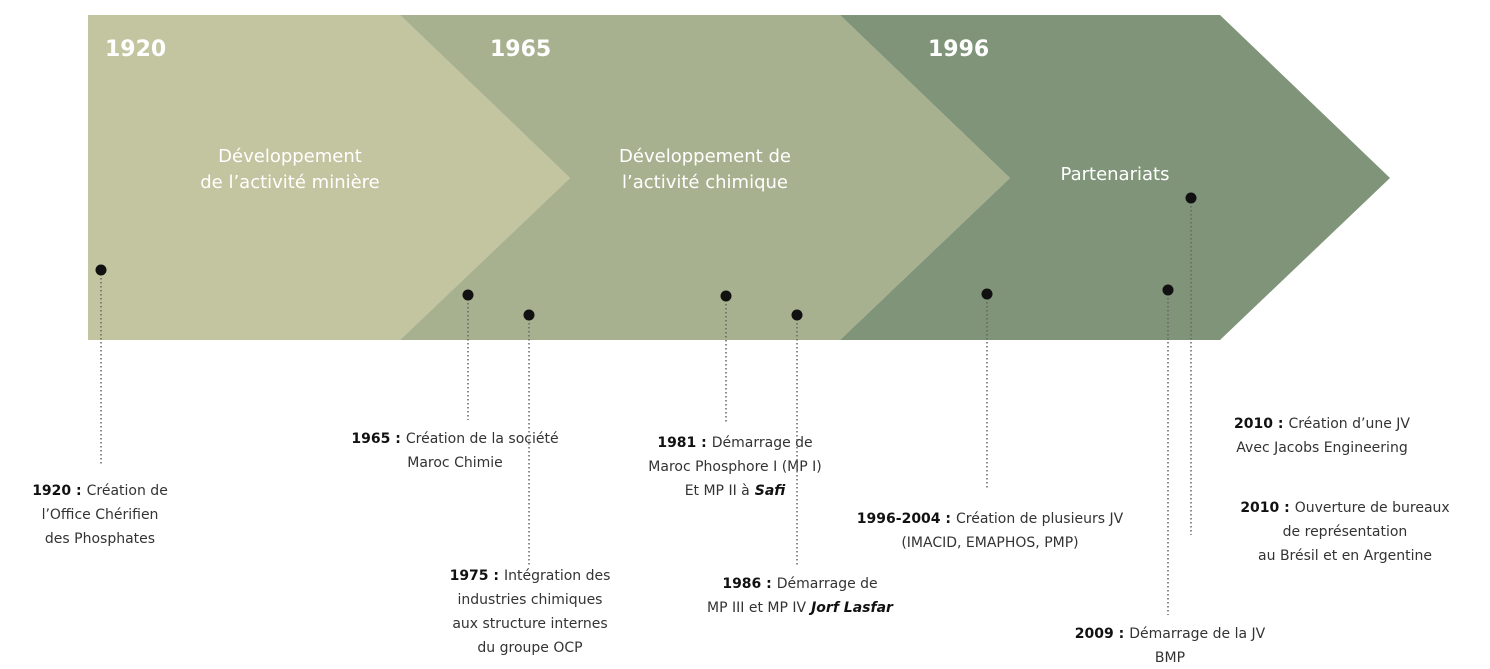  I want to click on event-line: des Phosphates, so click(100, 539).